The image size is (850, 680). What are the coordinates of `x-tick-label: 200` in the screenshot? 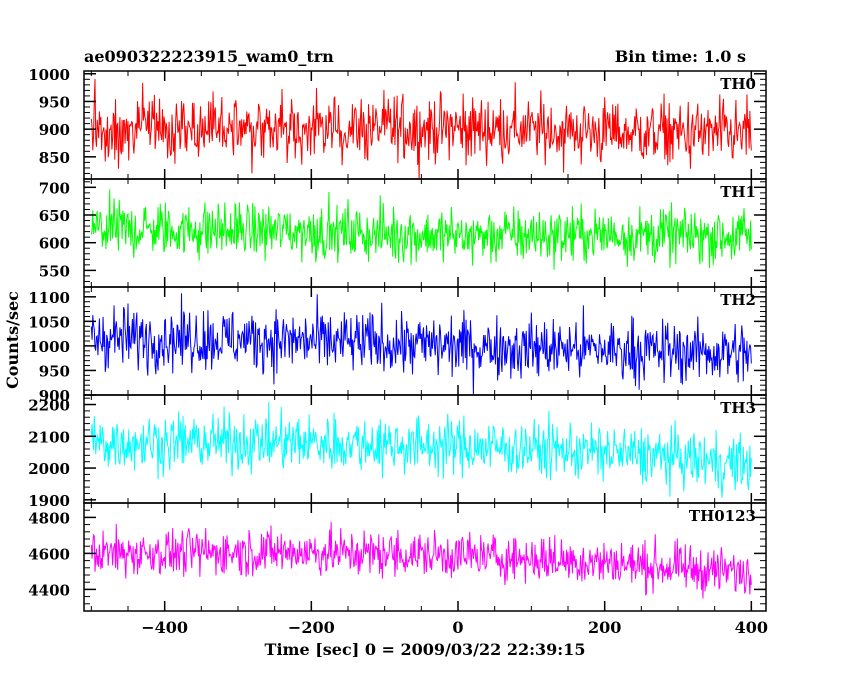 It's located at (604, 627).